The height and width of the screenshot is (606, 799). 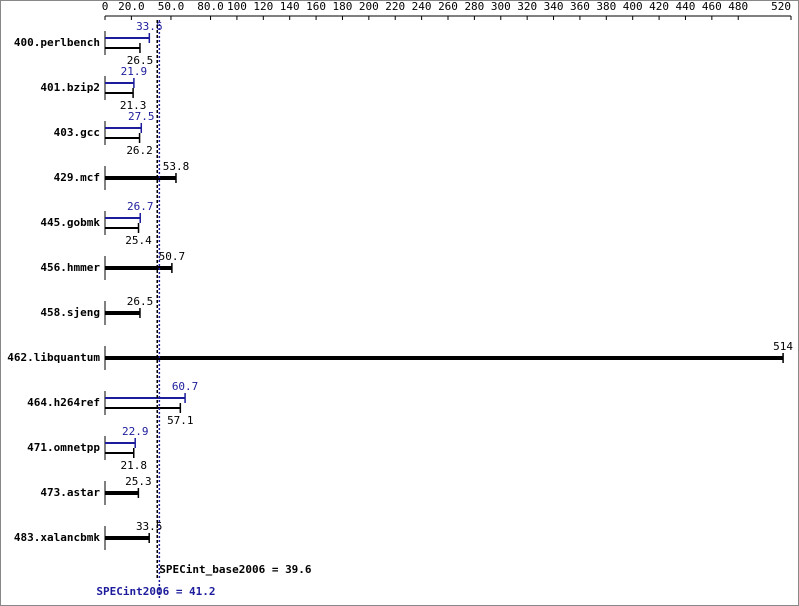 I want to click on value-label: 33.6, so click(x=149, y=26).